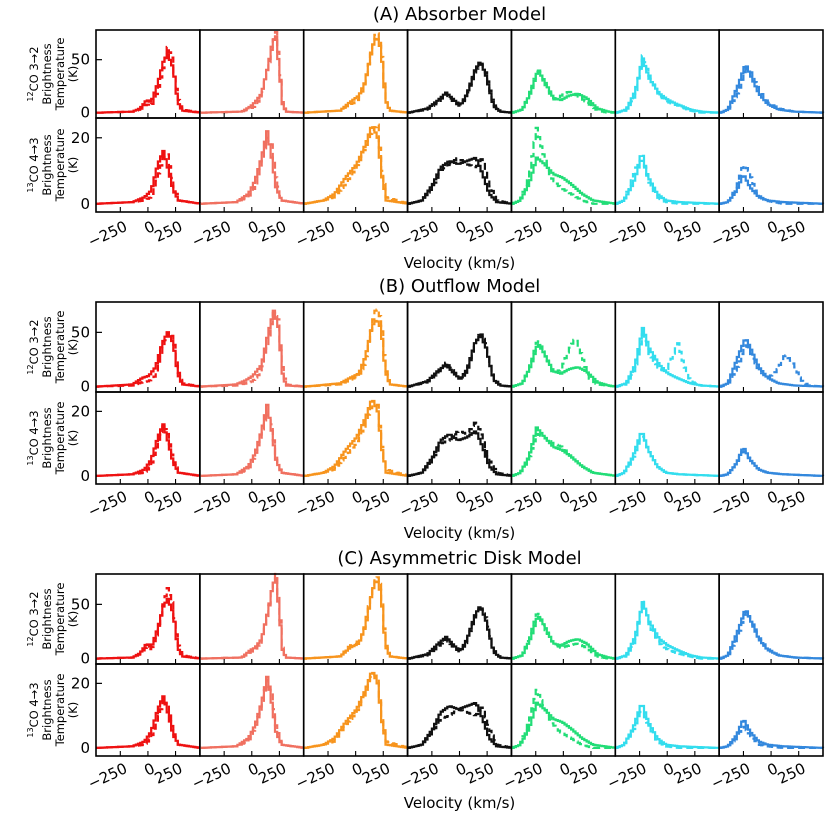 Image resolution: width=831 pixels, height=821 pixels. I want to click on y-axis-isotope: 13, so click(30, 732).